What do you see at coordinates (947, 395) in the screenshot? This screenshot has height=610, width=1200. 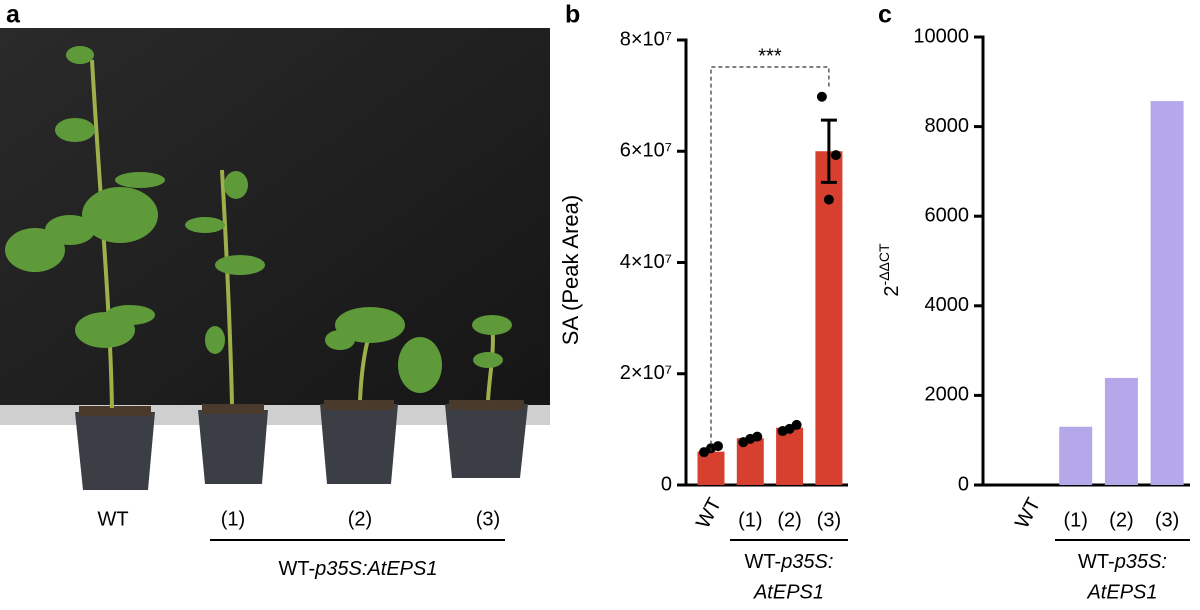 I see `y-tick-label: 2000` at bounding box center [947, 395].